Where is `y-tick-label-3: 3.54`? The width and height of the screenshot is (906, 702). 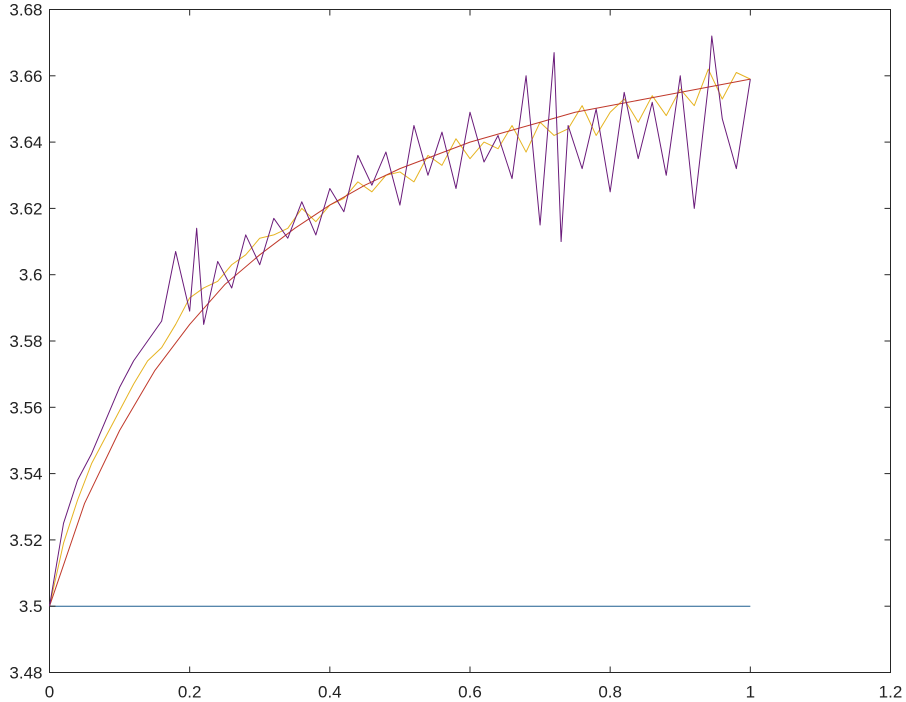
y-tick-label-3: 3.54 is located at coordinates (25, 474).